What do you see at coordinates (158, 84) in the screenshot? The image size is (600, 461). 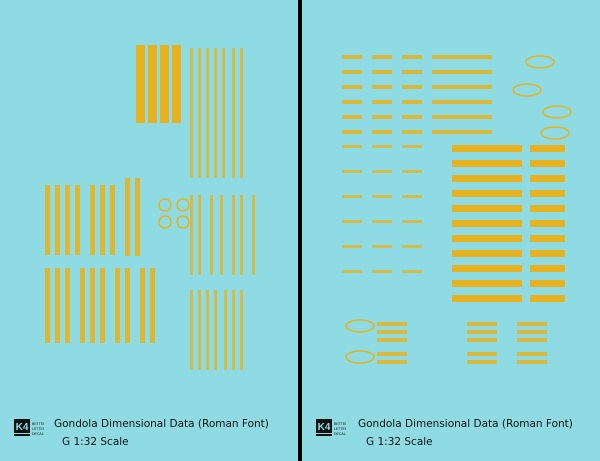 I see `permanent-blanking-block` at bounding box center [158, 84].